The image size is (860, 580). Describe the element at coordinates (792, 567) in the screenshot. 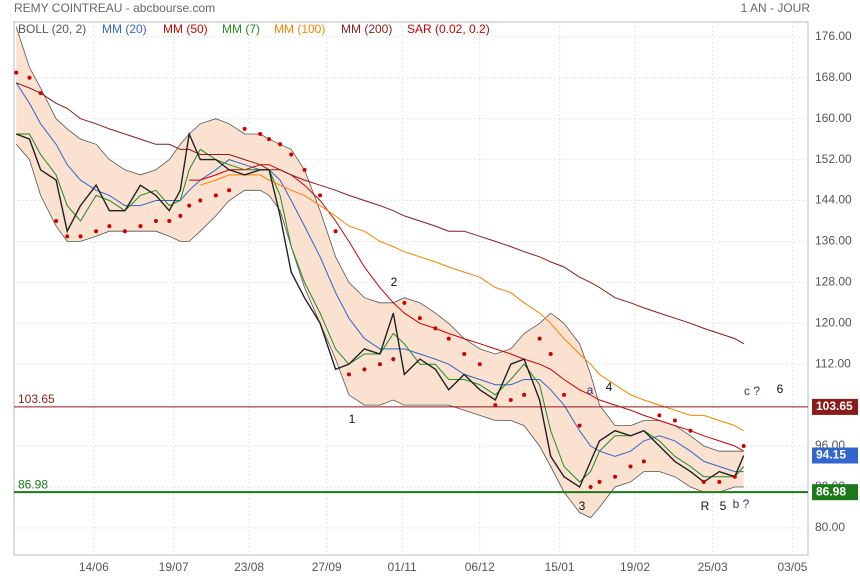

I see `x-tick-label: 03/05` at that location.